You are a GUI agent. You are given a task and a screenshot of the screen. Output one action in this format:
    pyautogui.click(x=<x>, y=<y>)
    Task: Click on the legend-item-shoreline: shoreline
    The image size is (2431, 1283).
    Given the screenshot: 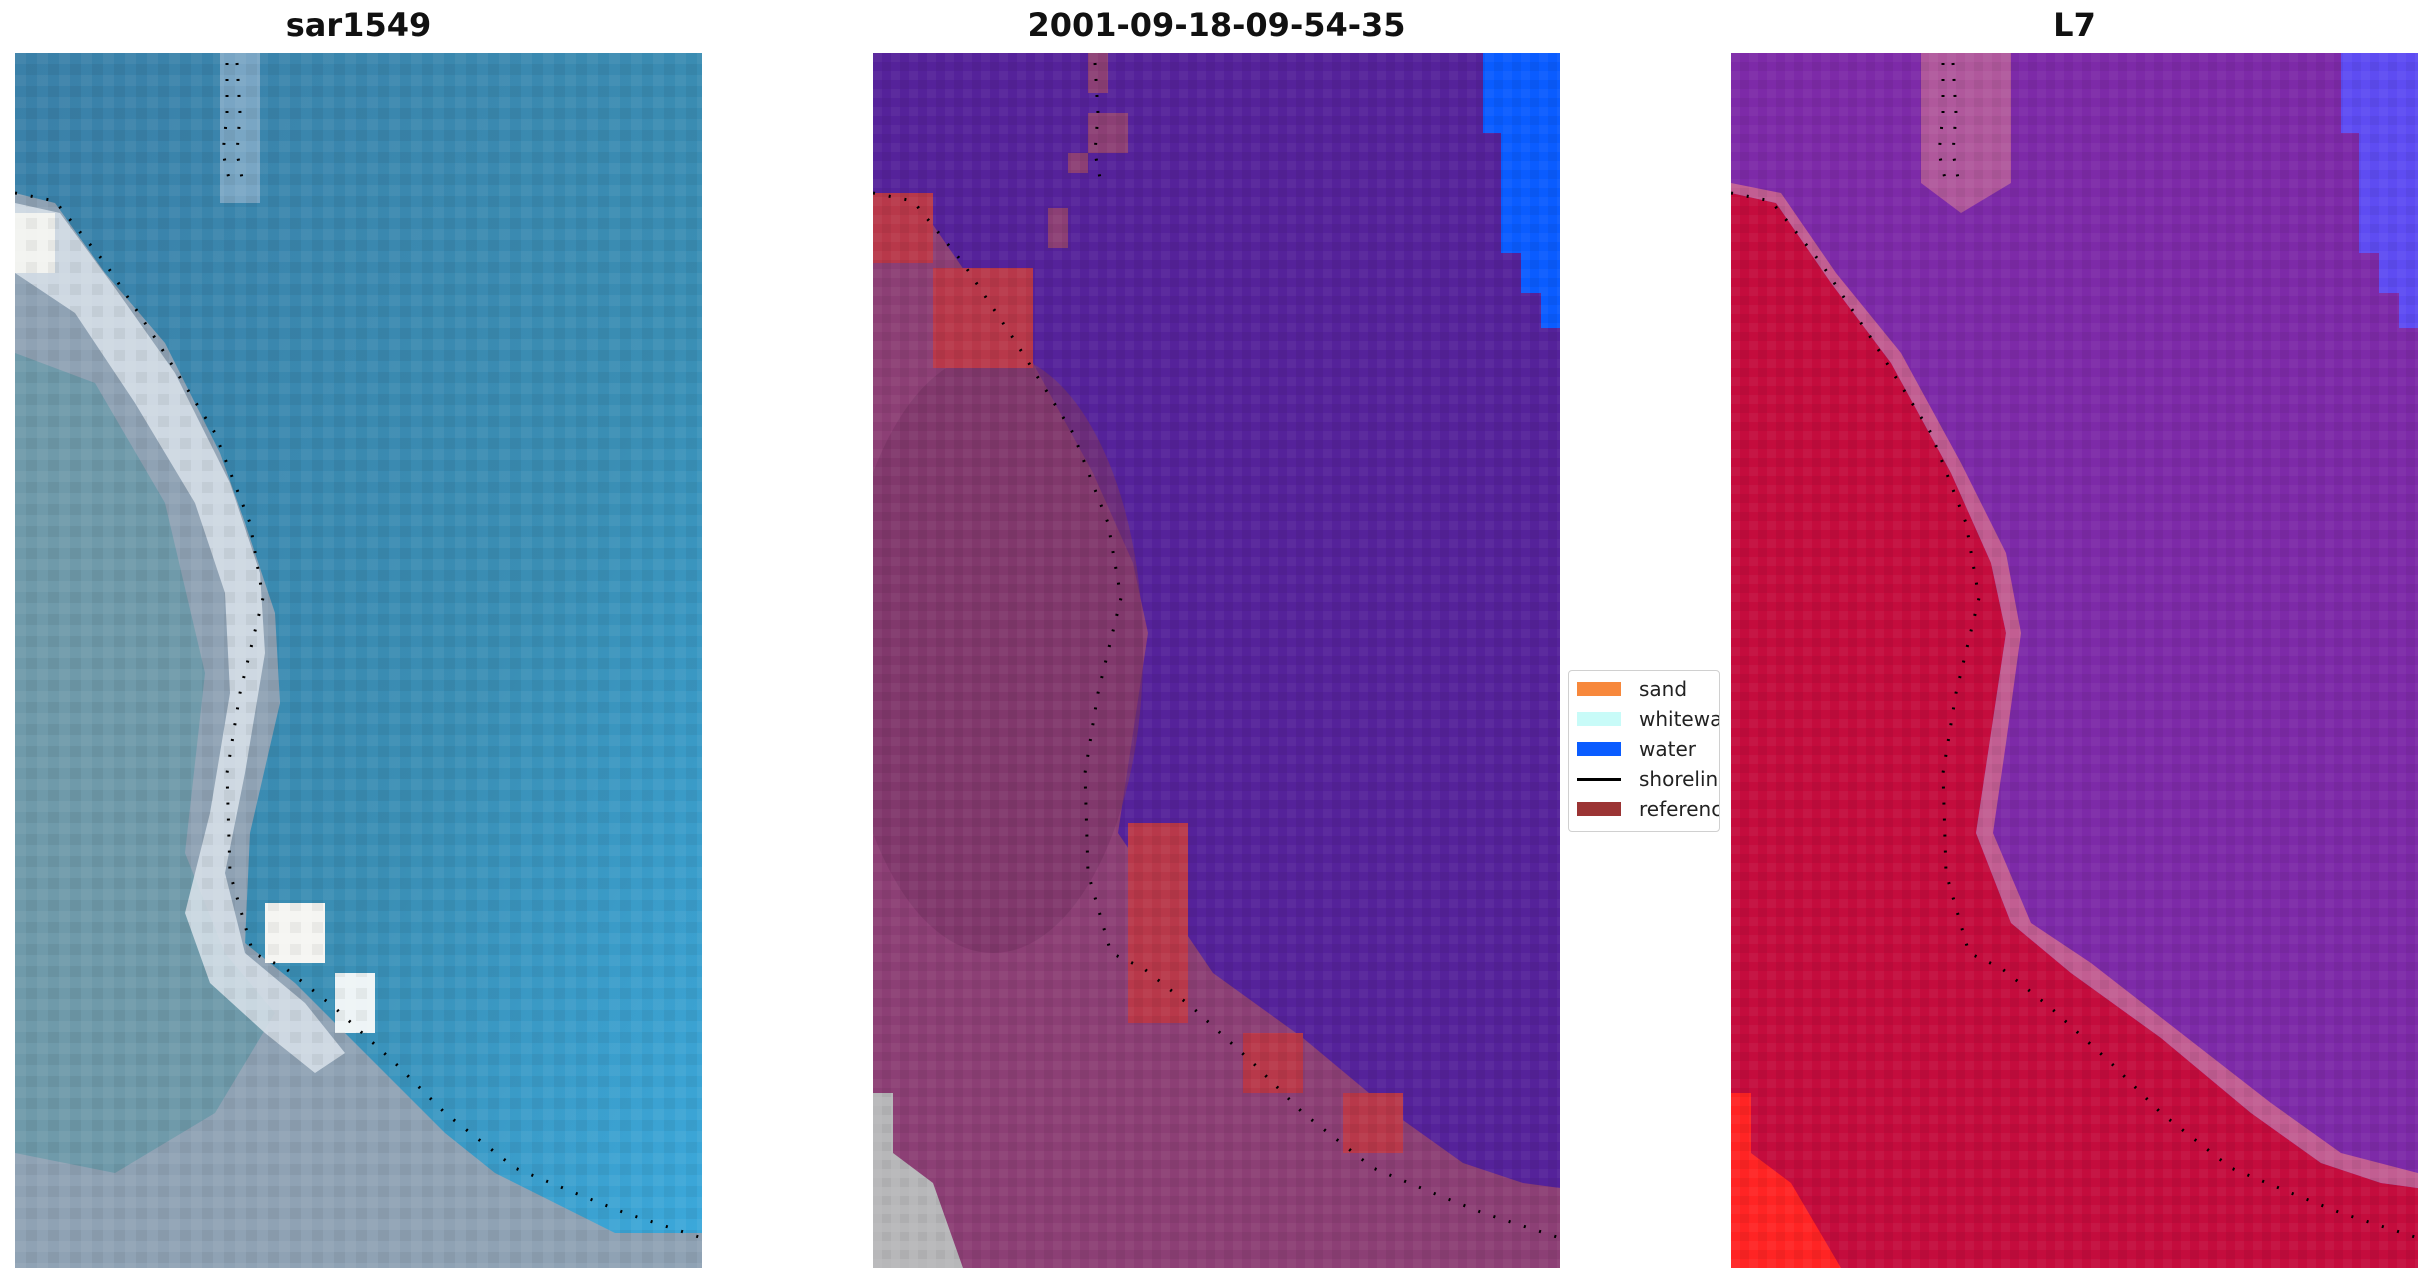 What is the action you would take?
    pyautogui.click(x=1648, y=779)
    